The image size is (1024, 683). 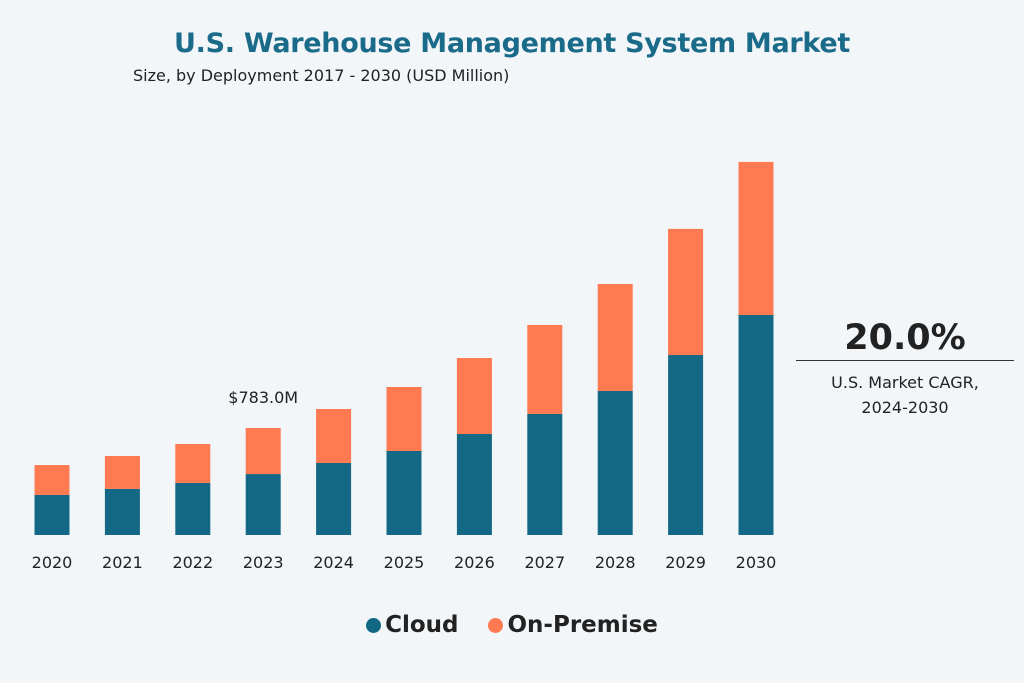 I want to click on bar-cloud-2028, so click(x=615, y=462).